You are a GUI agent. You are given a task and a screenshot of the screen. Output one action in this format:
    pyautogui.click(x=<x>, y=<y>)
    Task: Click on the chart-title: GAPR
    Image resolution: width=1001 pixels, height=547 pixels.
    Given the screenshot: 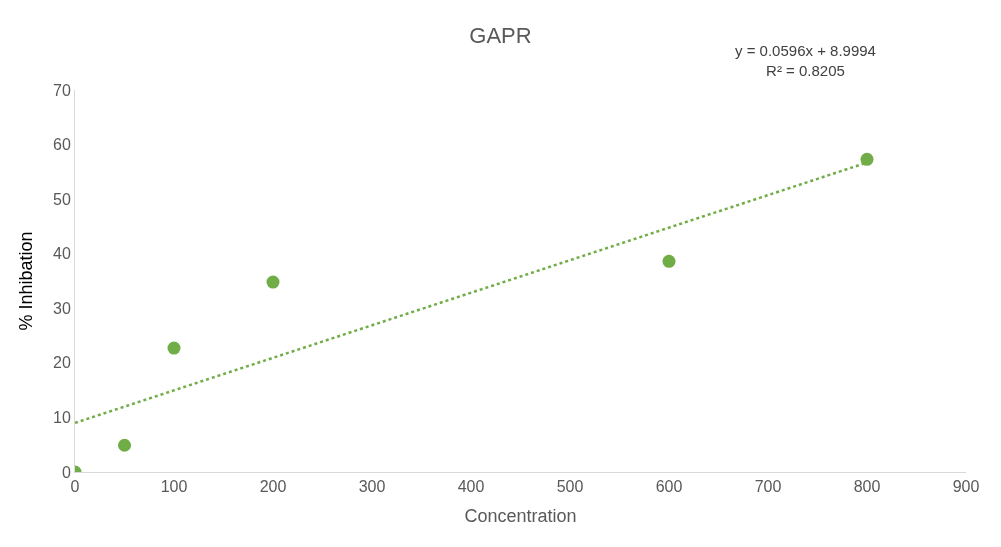 What is the action you would take?
    pyautogui.click(x=500, y=35)
    